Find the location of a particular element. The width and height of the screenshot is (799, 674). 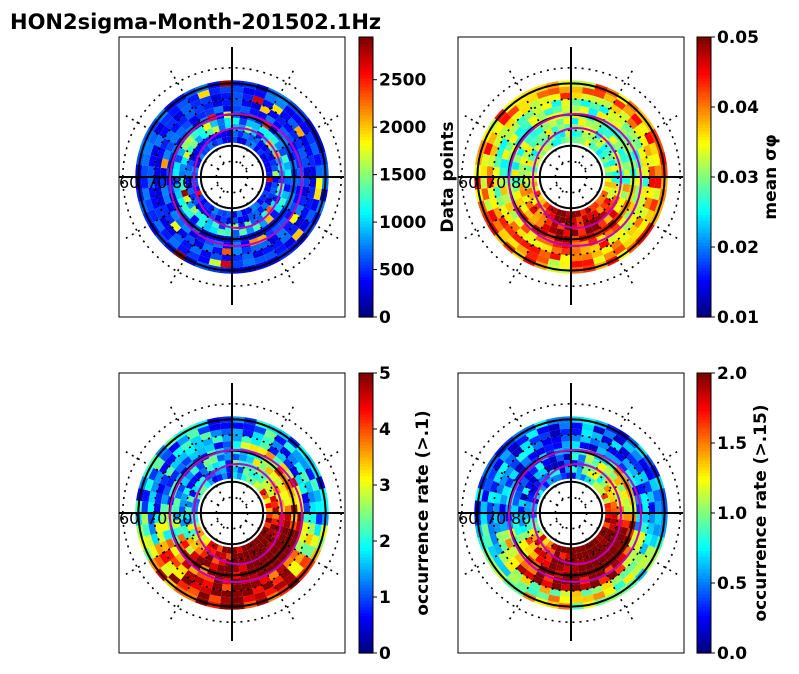

oval-outer is located at coordinates (236, 516).